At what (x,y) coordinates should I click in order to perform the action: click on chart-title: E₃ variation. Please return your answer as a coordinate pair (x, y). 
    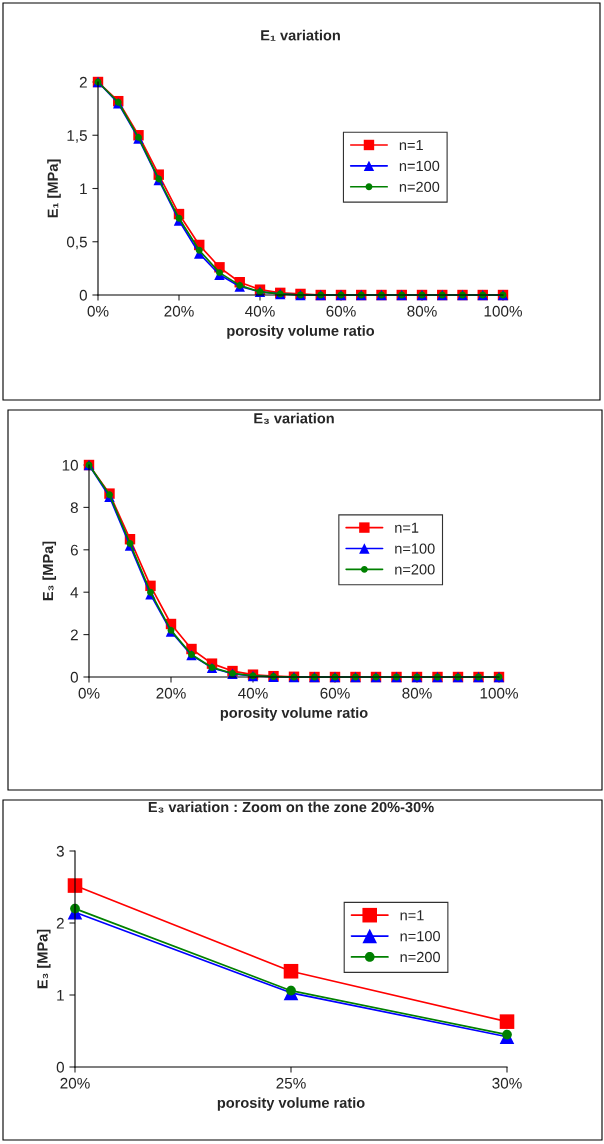
    Looking at the image, I should click on (294, 418).